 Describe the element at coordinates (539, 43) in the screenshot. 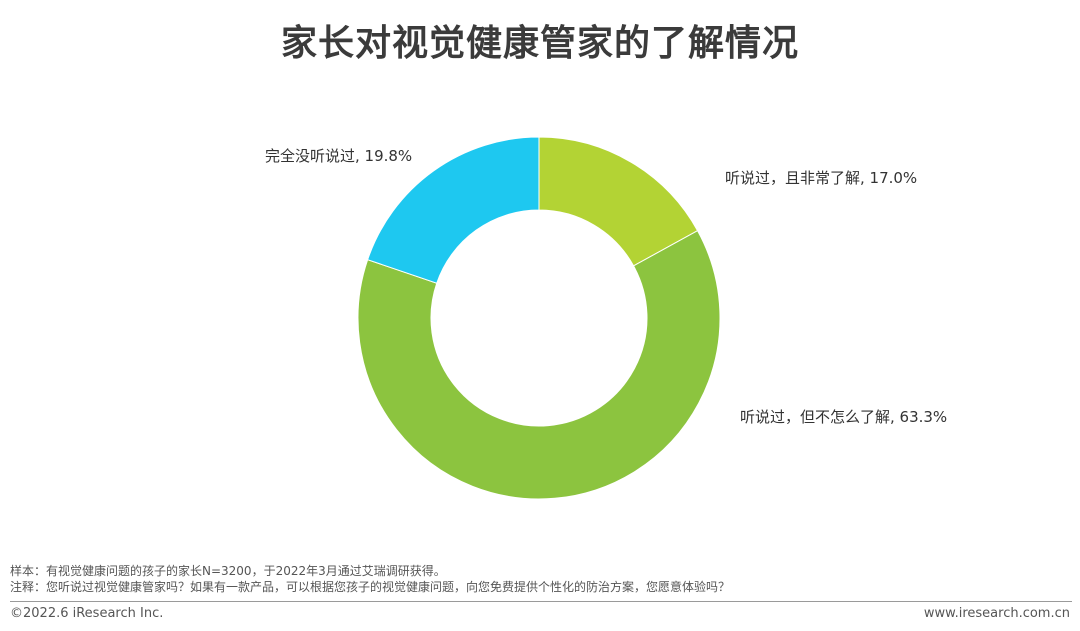

I see `page-title: 家长对视觉健康管家的了解情况` at that location.